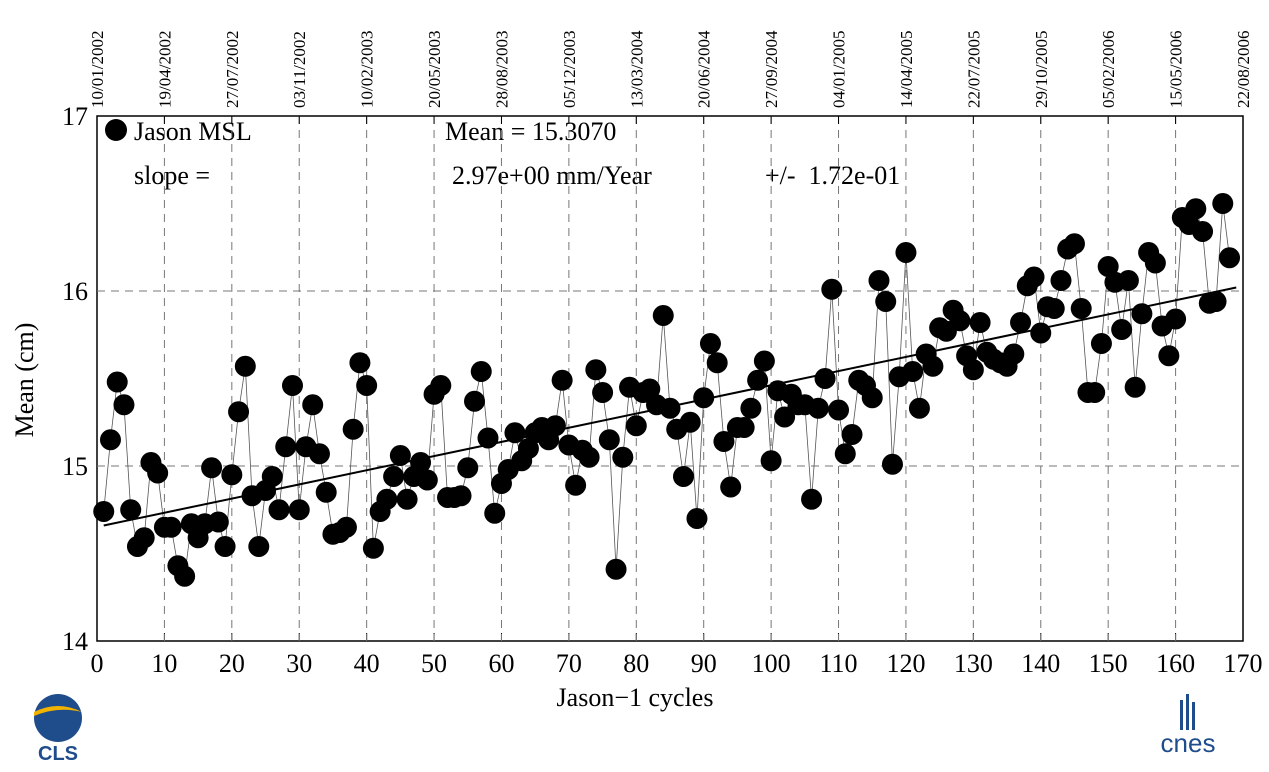 The image size is (1269, 772). Describe the element at coordinates (1188, 743) in the screenshot. I see `cnes-text: cnes` at that location.